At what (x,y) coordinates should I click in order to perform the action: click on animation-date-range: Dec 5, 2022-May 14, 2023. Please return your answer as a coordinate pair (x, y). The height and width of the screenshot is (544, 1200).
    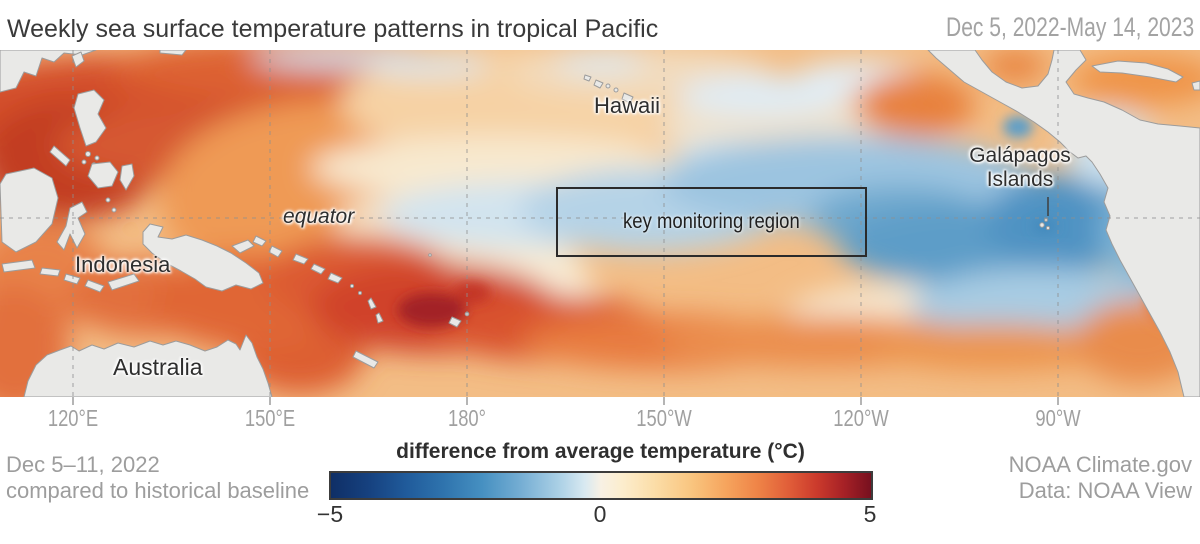
    Looking at the image, I should click on (1069, 27).